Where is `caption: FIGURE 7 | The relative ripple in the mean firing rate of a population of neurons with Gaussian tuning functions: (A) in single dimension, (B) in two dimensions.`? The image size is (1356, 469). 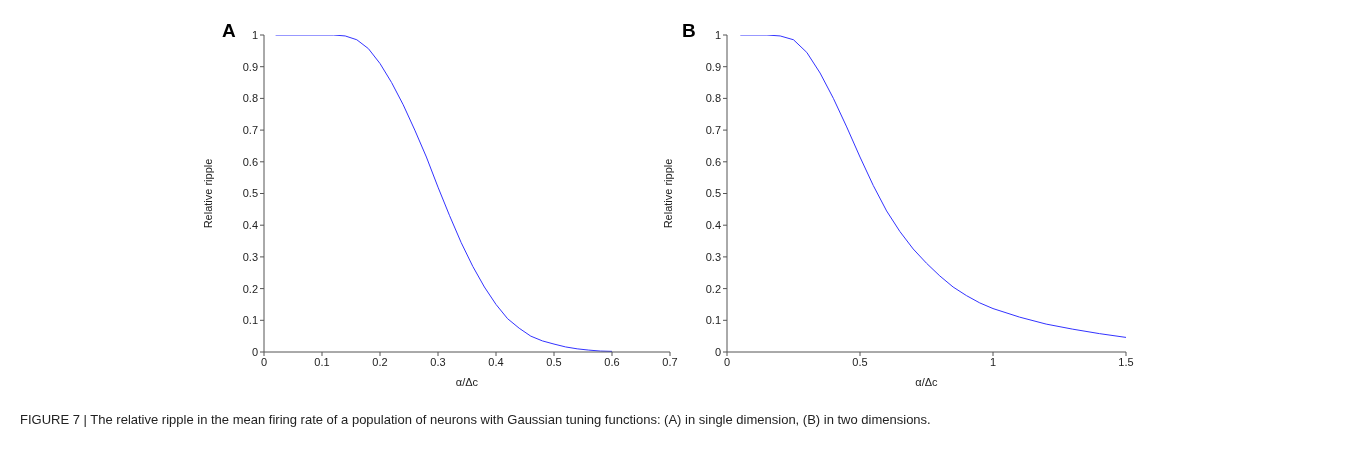 caption: FIGURE 7 | The relative ripple in the mean firing rate of a population of neurons with Gaussian tuning functions: (A) in single dimension, (B) in two dimensions. is located at coordinates (476, 420).